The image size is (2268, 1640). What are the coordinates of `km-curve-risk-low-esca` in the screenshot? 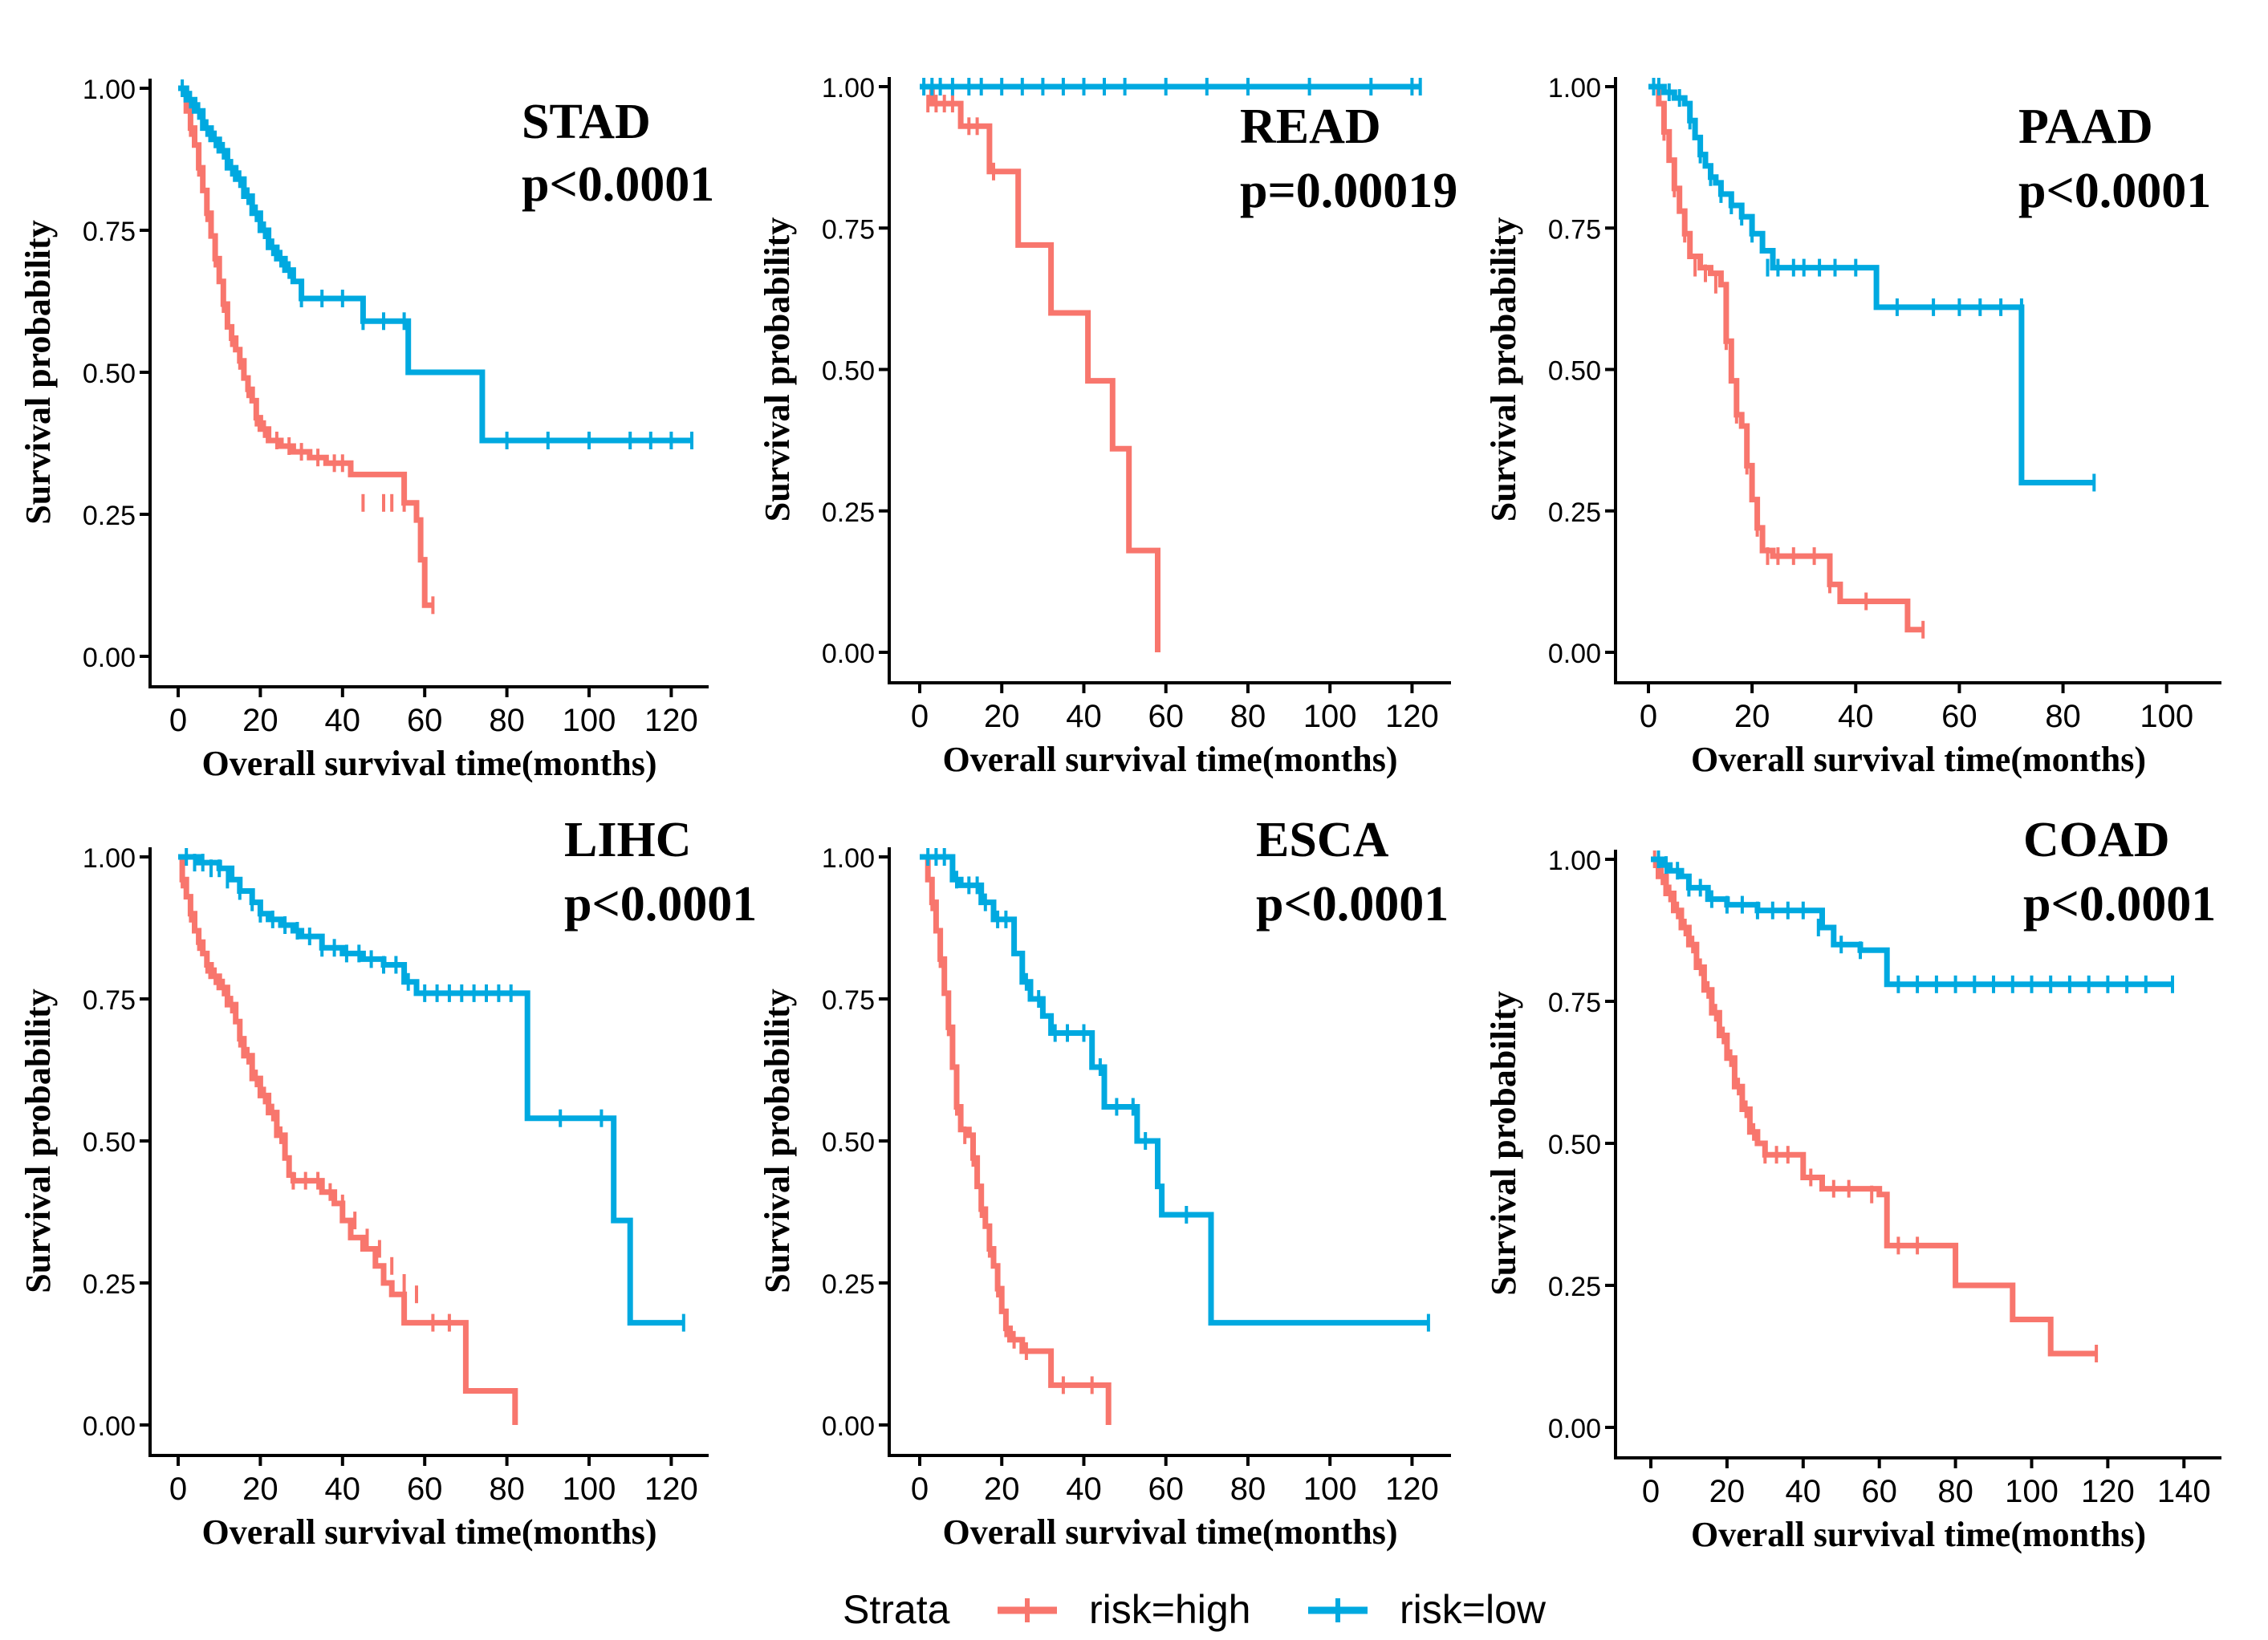 It's located at (1175, 1090).